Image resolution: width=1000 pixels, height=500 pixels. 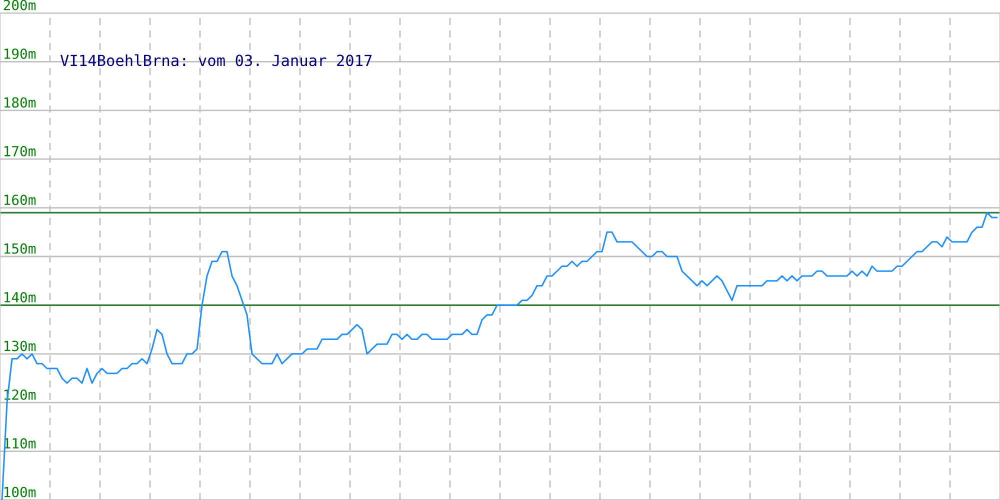 I want to click on y-tick-label: 140m, so click(x=20, y=297).